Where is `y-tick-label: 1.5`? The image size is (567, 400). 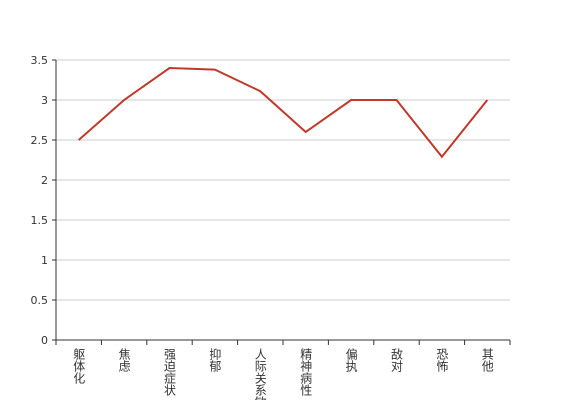
y-tick-label: 1.5 is located at coordinates (40, 220).